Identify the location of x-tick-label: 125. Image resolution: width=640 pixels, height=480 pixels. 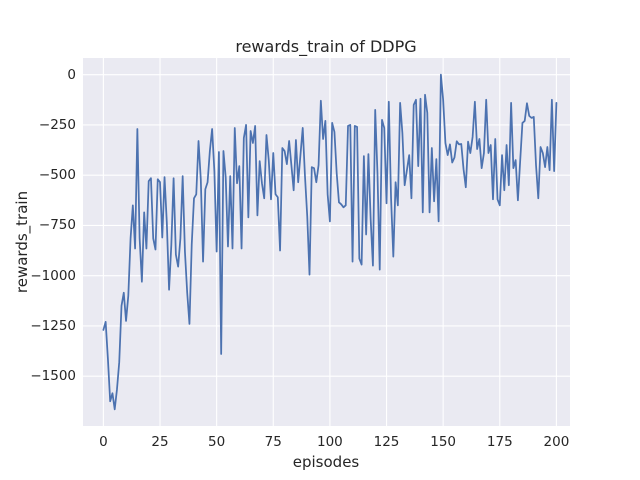
(386, 442).